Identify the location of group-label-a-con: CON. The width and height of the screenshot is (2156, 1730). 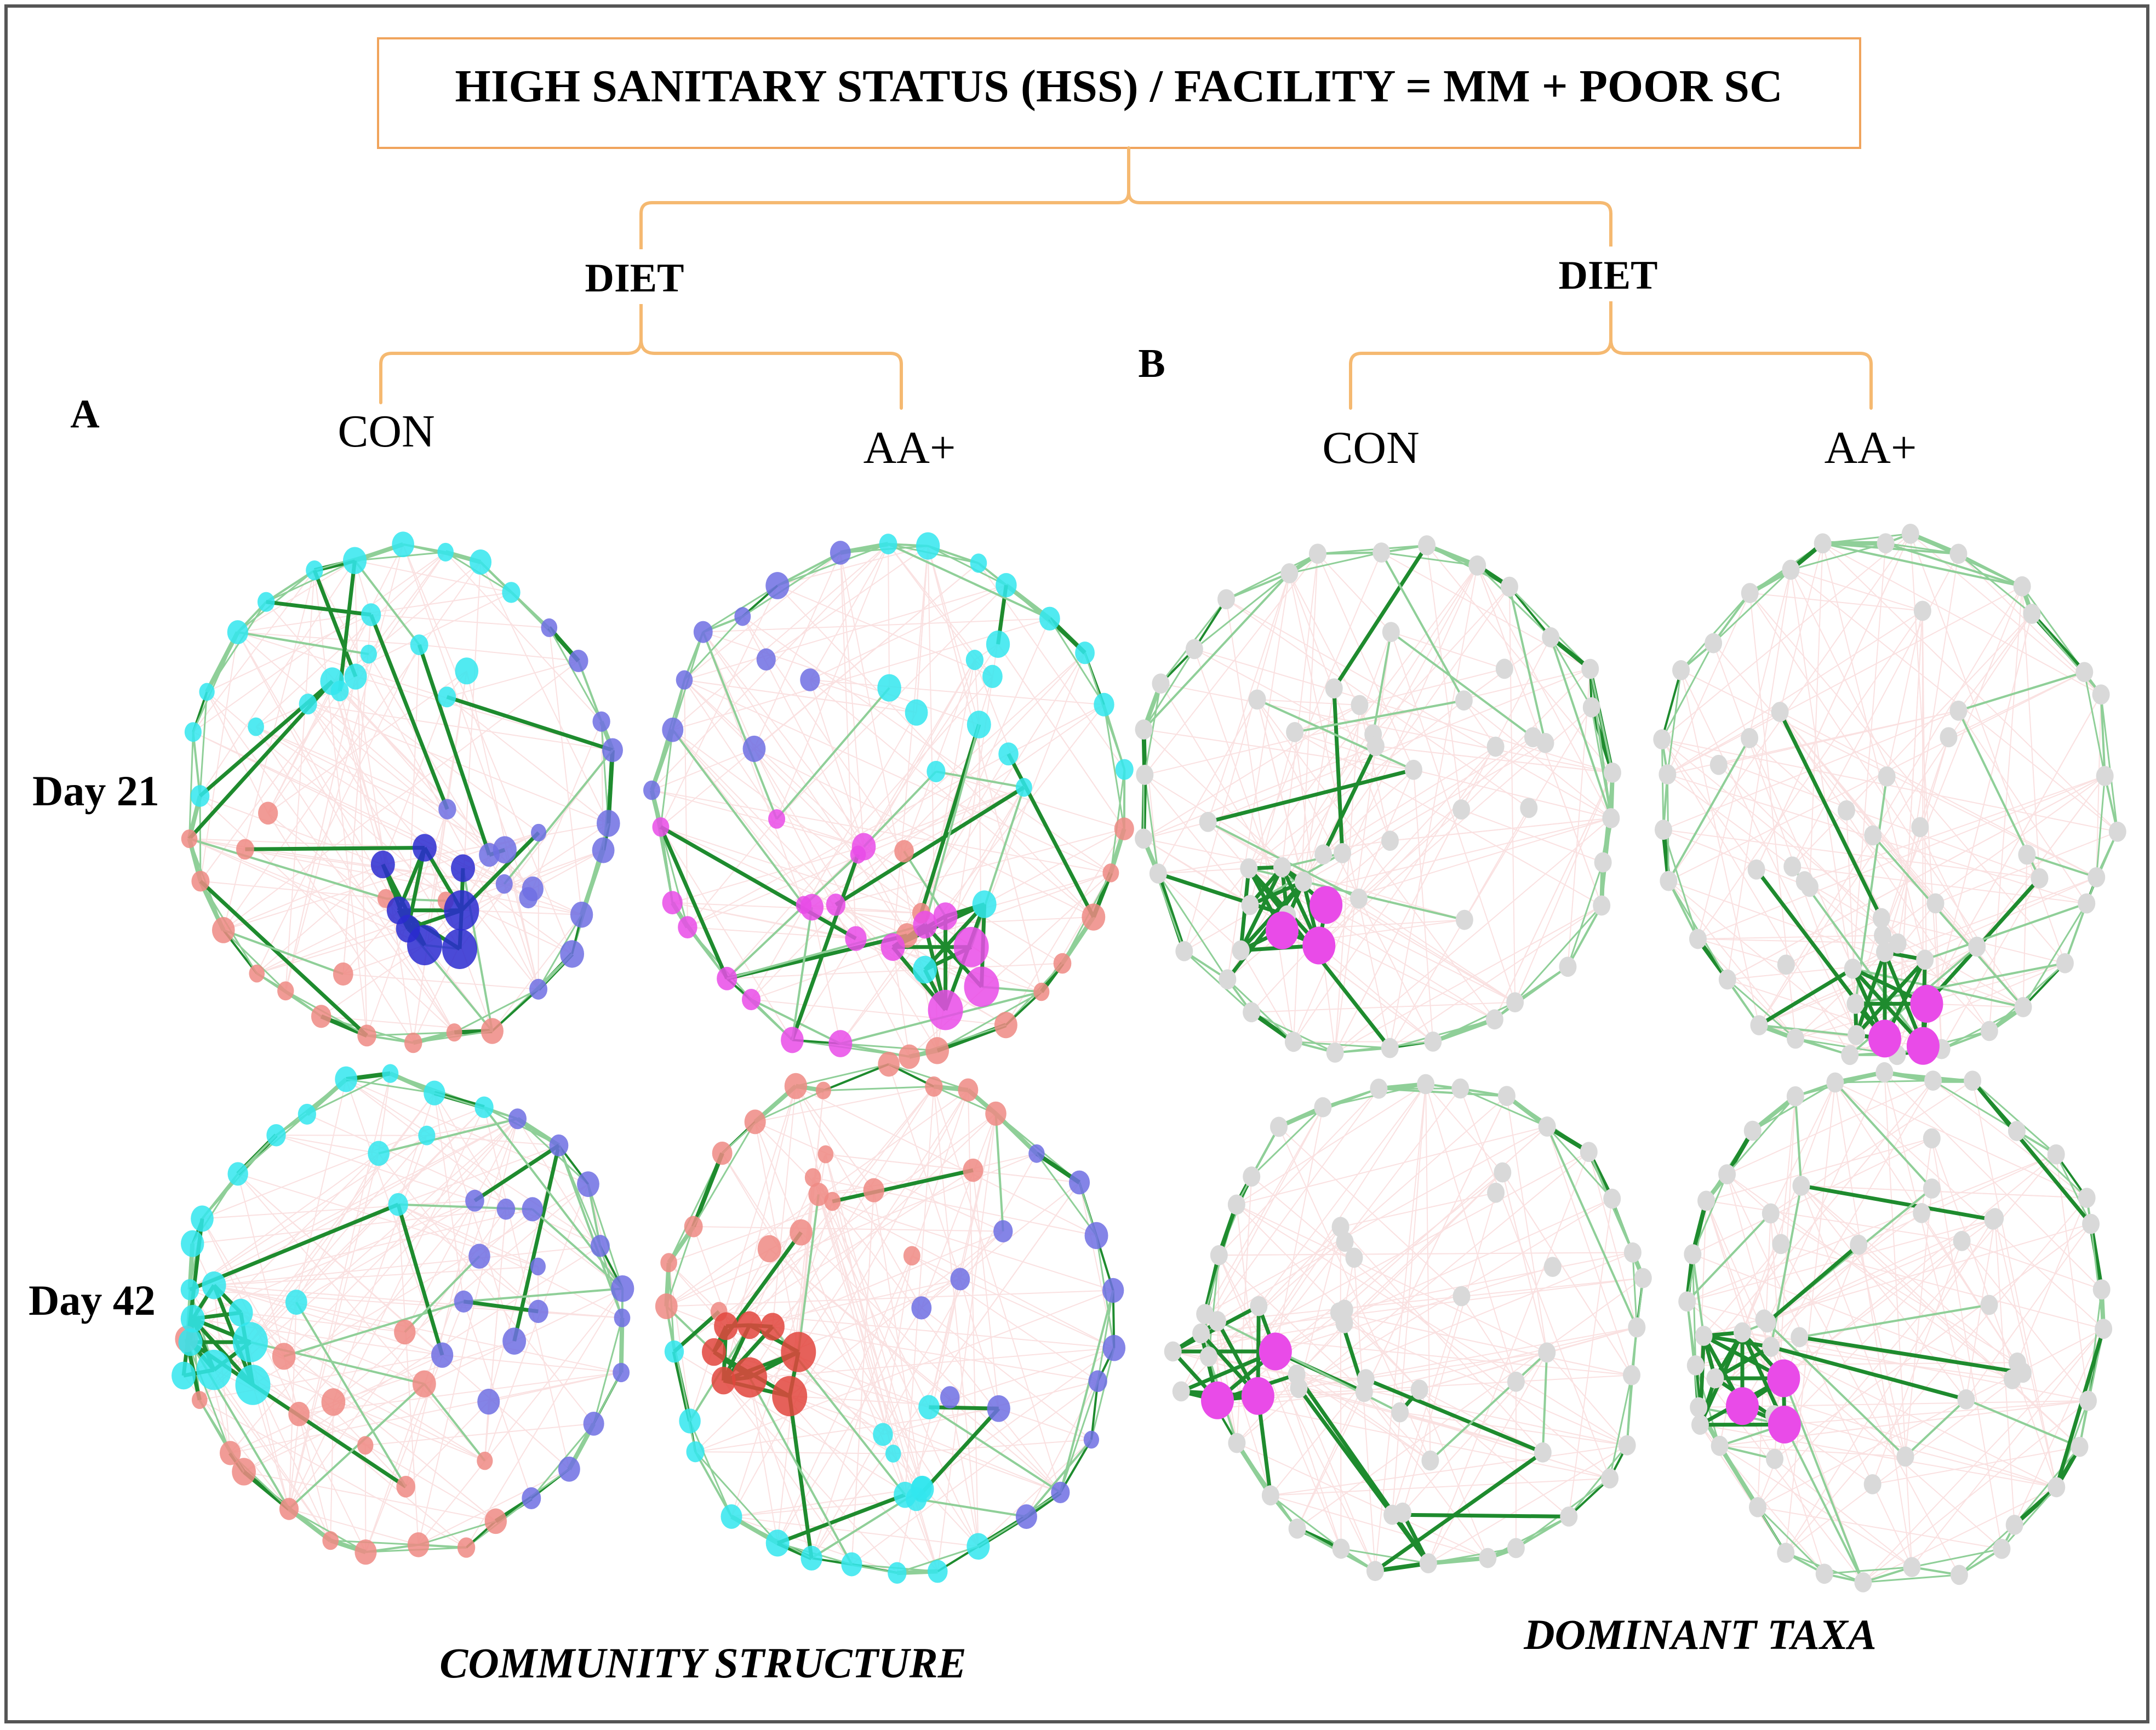
(386, 432).